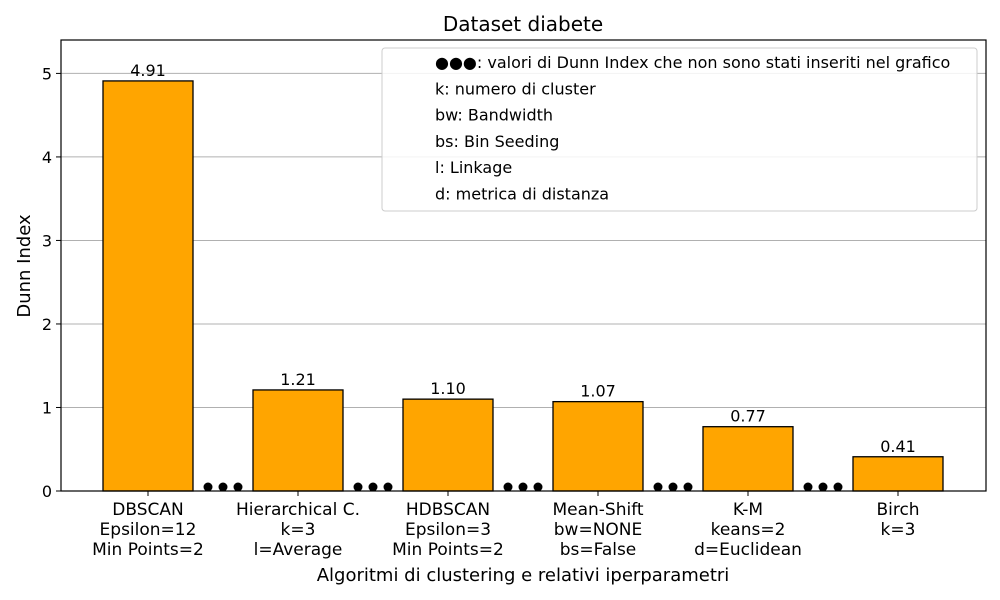 The width and height of the screenshot is (1000, 600). Describe the element at coordinates (448, 510) in the screenshot. I see `x-tick-label: HDBSCAN` at that location.